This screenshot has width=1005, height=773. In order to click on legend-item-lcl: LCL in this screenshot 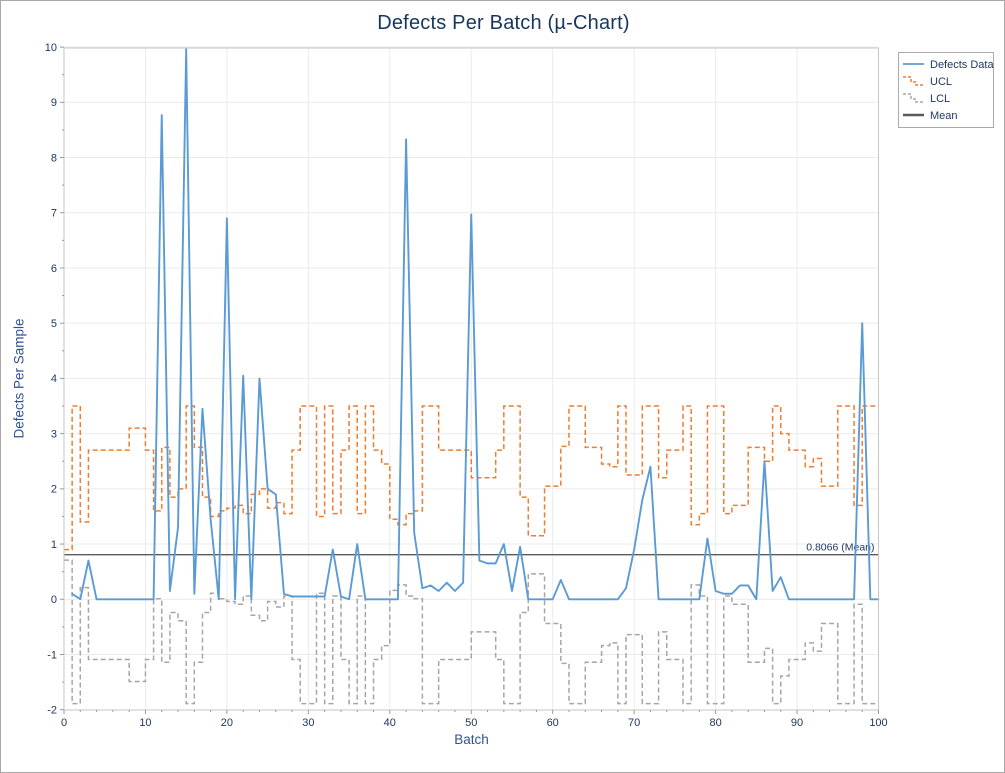, I will do `click(945, 98)`.